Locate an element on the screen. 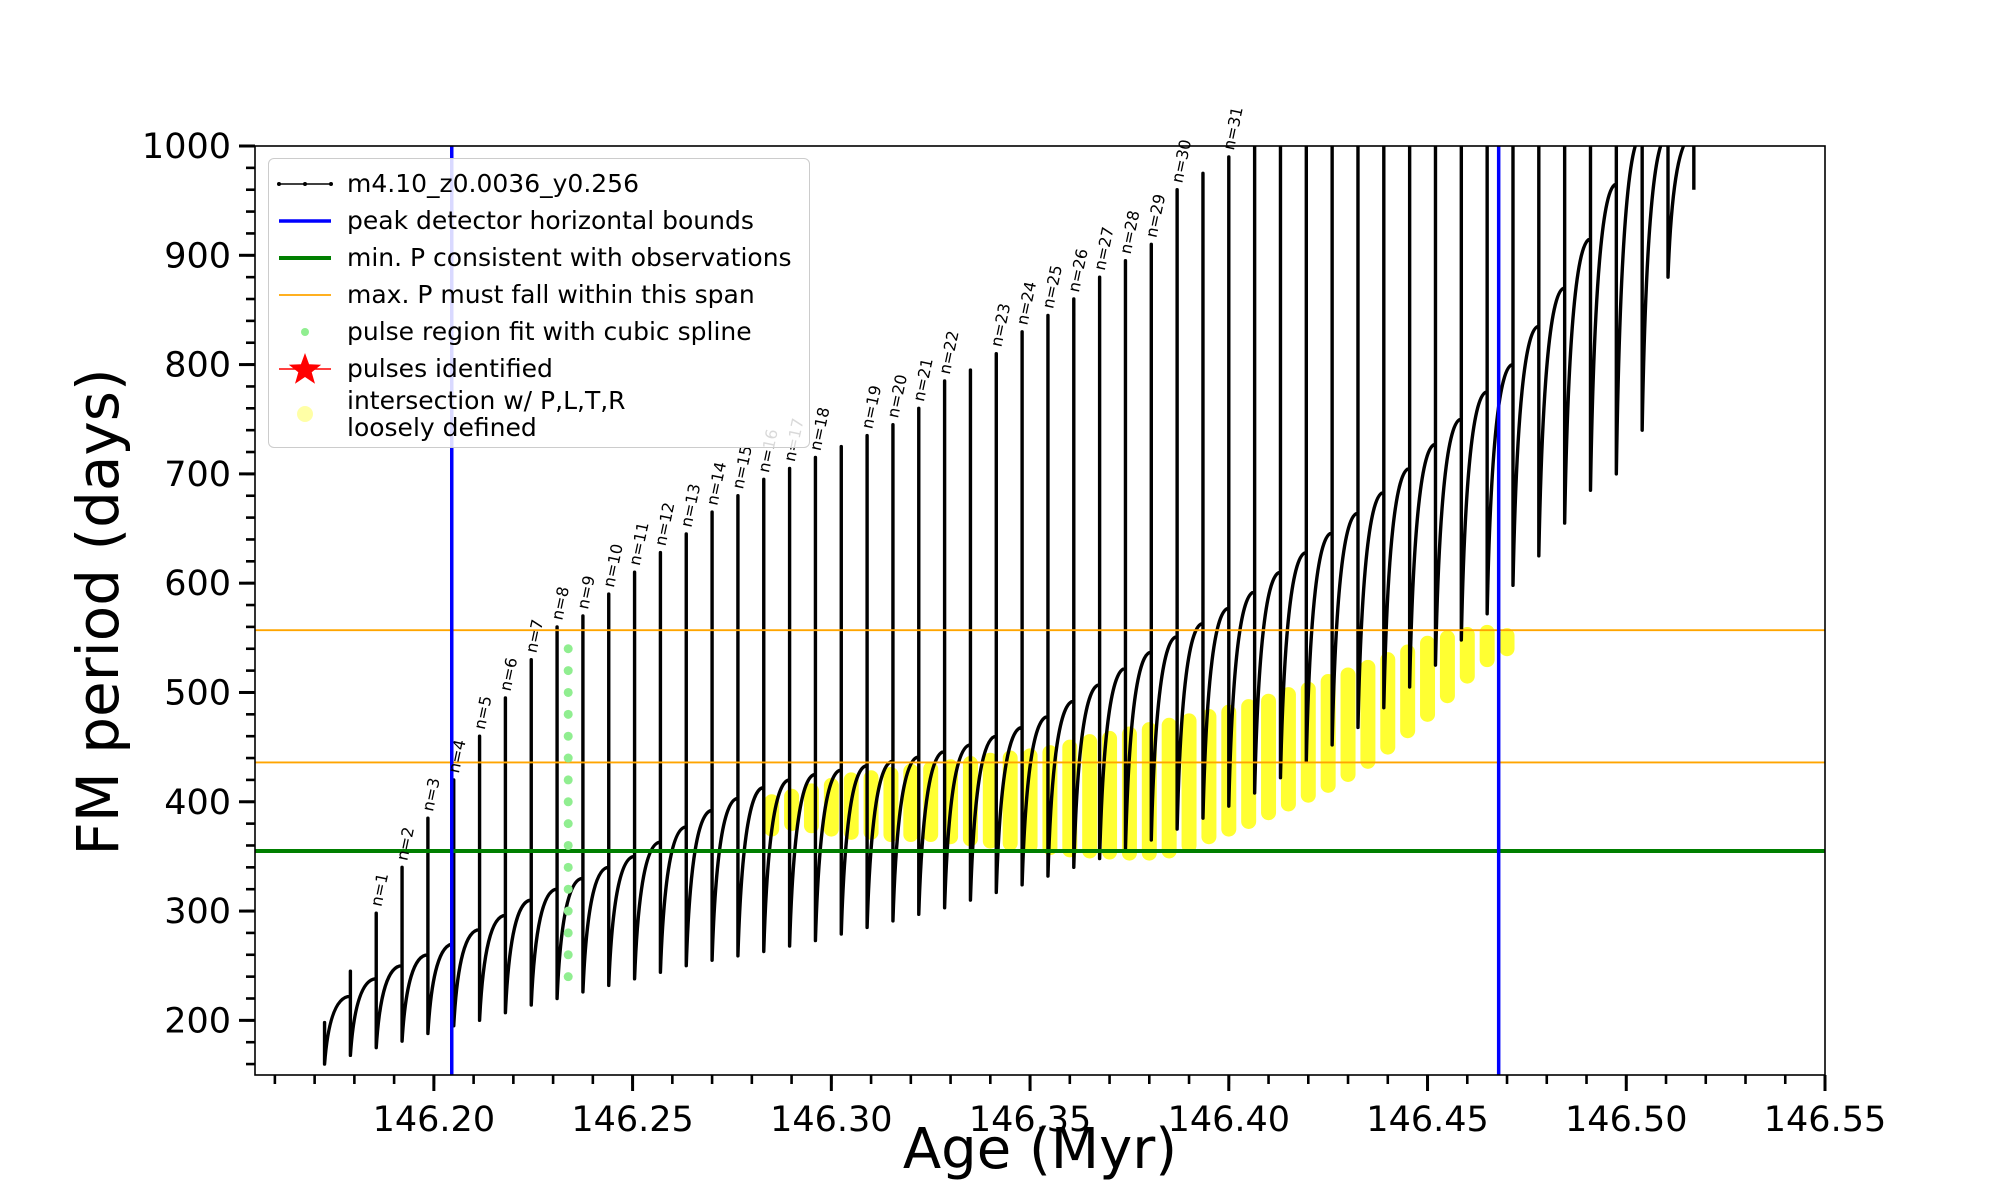  pulse-label: n=12 is located at coordinates (665, 524).